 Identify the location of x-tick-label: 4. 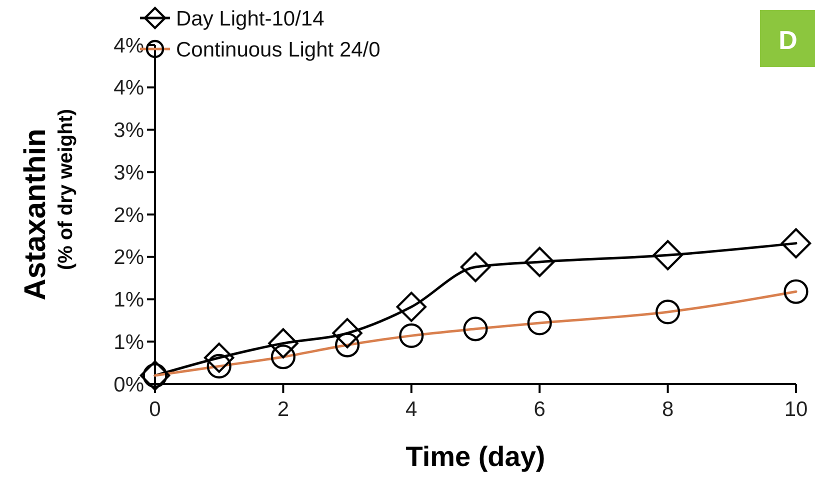
(412, 409).